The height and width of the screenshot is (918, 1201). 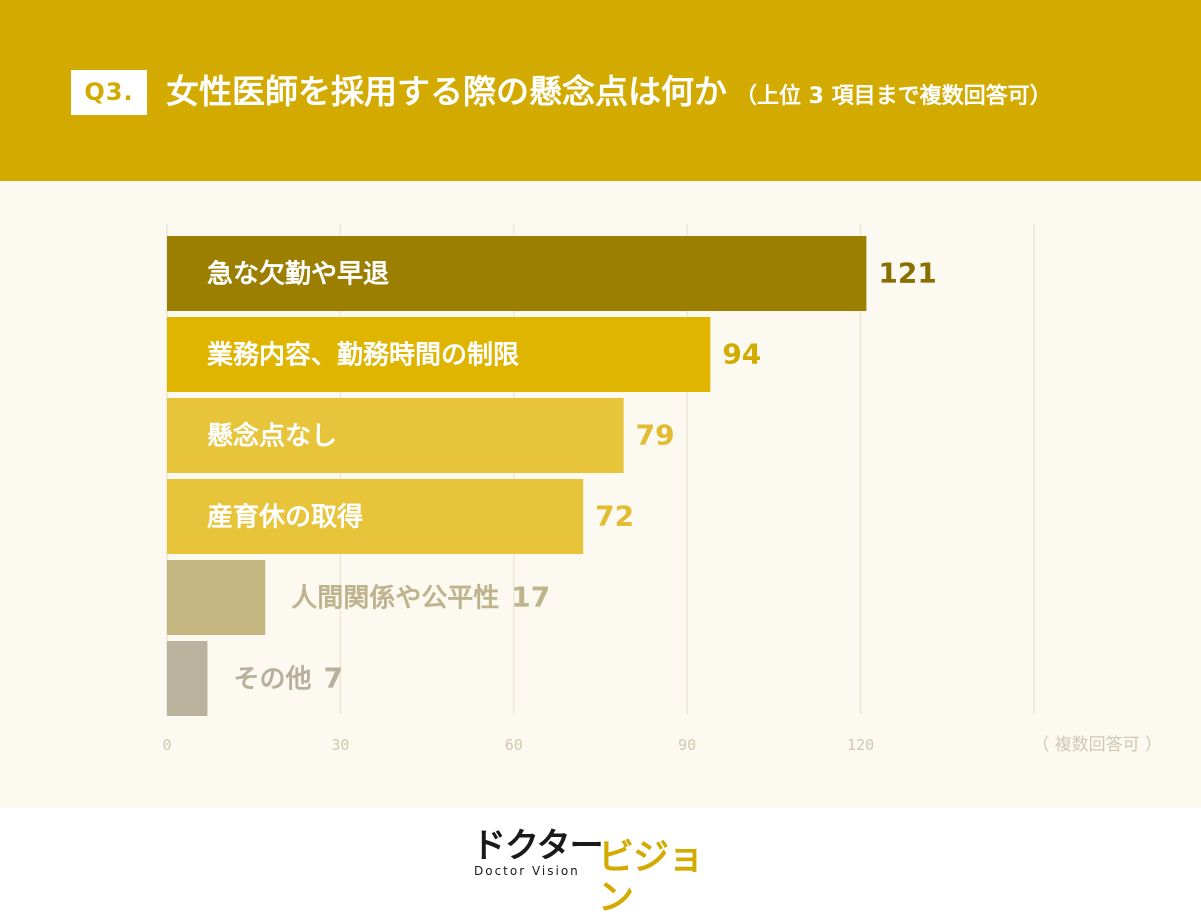 What do you see at coordinates (741, 354) in the screenshot?
I see `value-label: 94` at bounding box center [741, 354].